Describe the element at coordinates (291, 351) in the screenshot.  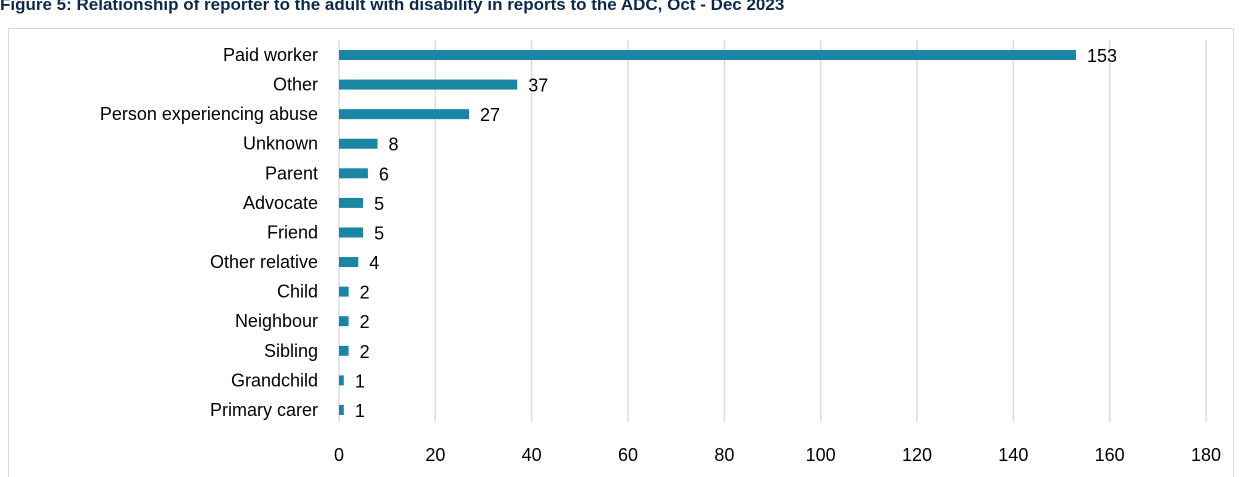
I see `category-label: Sibling` at that location.